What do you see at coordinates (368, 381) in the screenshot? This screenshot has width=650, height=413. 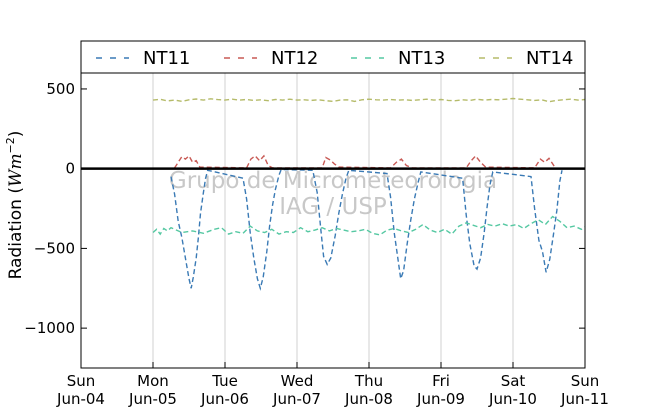 I see `x-tick-day: Thu` at bounding box center [368, 381].